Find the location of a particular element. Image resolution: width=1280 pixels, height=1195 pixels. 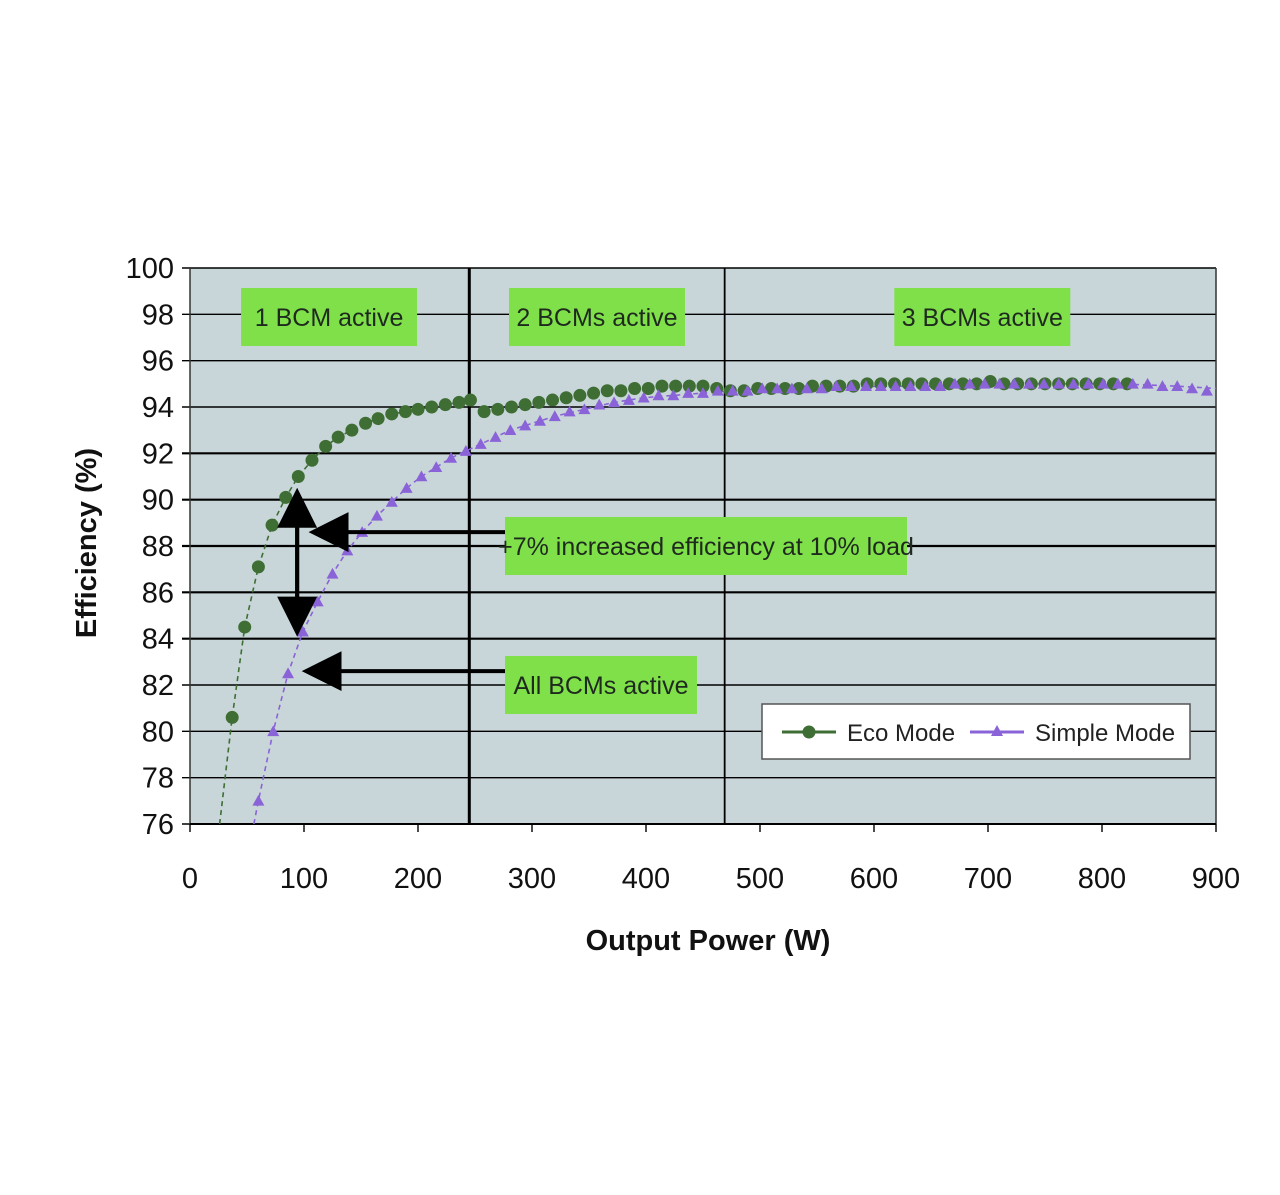

x-tick-label: 100 is located at coordinates (304, 879).